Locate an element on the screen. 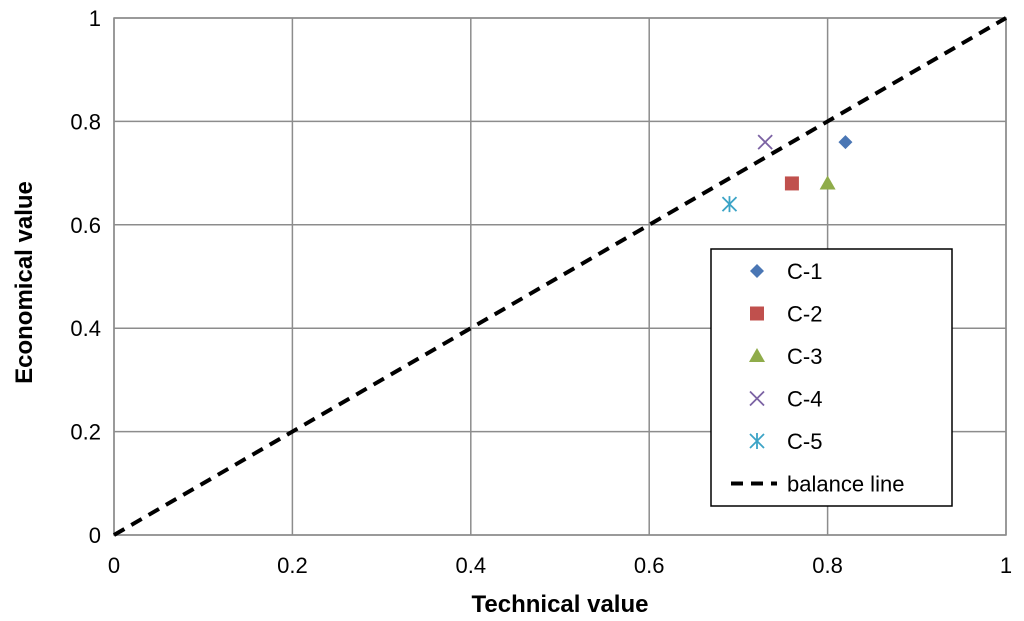  legend-item-c-4: C-4 is located at coordinates (785, 399).